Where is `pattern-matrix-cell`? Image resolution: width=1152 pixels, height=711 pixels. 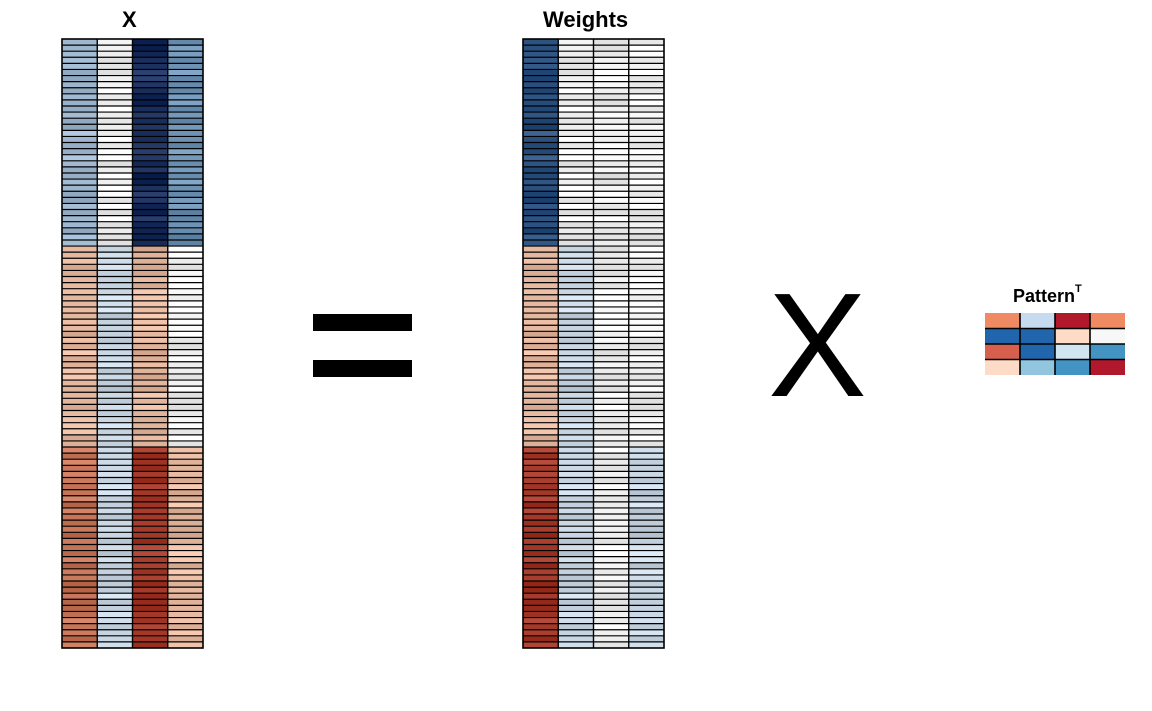 pattern-matrix-cell is located at coordinates (1072, 367).